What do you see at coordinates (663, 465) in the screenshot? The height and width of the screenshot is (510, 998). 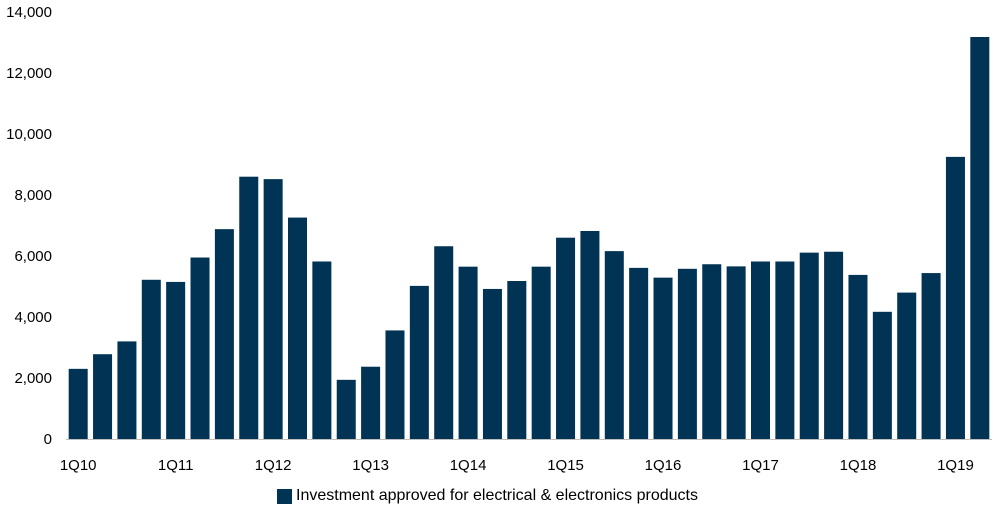 I see `x-tick-label: 1Q16` at bounding box center [663, 465].